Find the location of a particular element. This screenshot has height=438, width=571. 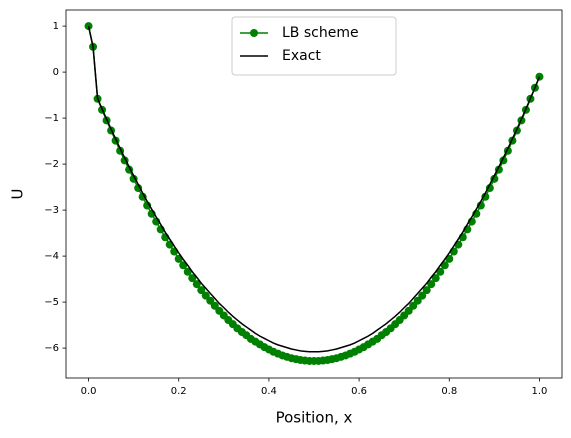

x-tick-label: 1.0 is located at coordinates (540, 391).